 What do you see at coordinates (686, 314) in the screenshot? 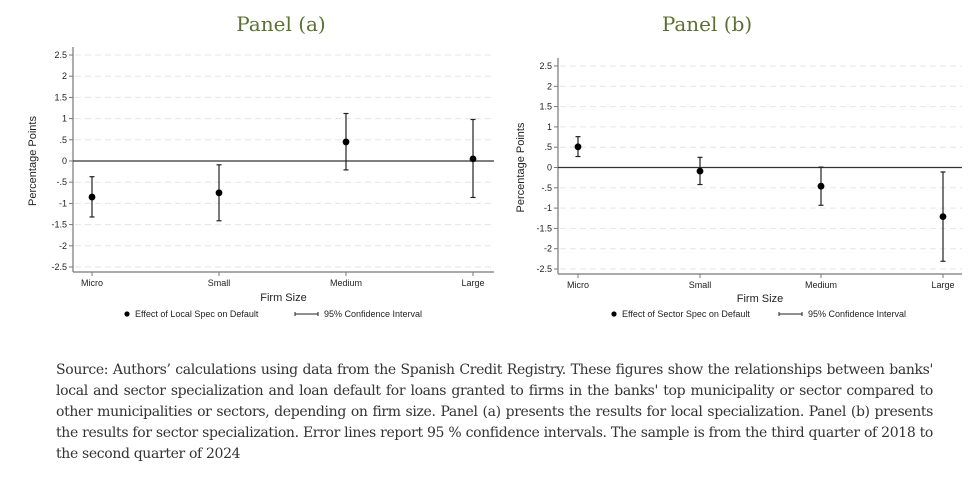
I see `legend-label-point: Effect of Sector Spec on Default` at bounding box center [686, 314].